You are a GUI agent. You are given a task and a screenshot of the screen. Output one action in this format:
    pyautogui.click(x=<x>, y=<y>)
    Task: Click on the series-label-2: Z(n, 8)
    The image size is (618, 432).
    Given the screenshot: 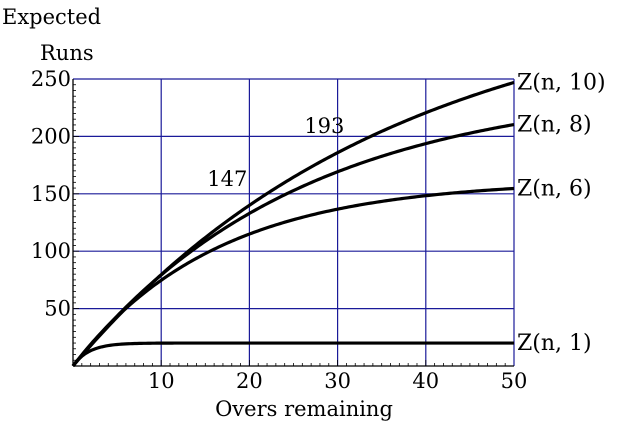 What is the action you would take?
    pyautogui.click(x=554, y=125)
    